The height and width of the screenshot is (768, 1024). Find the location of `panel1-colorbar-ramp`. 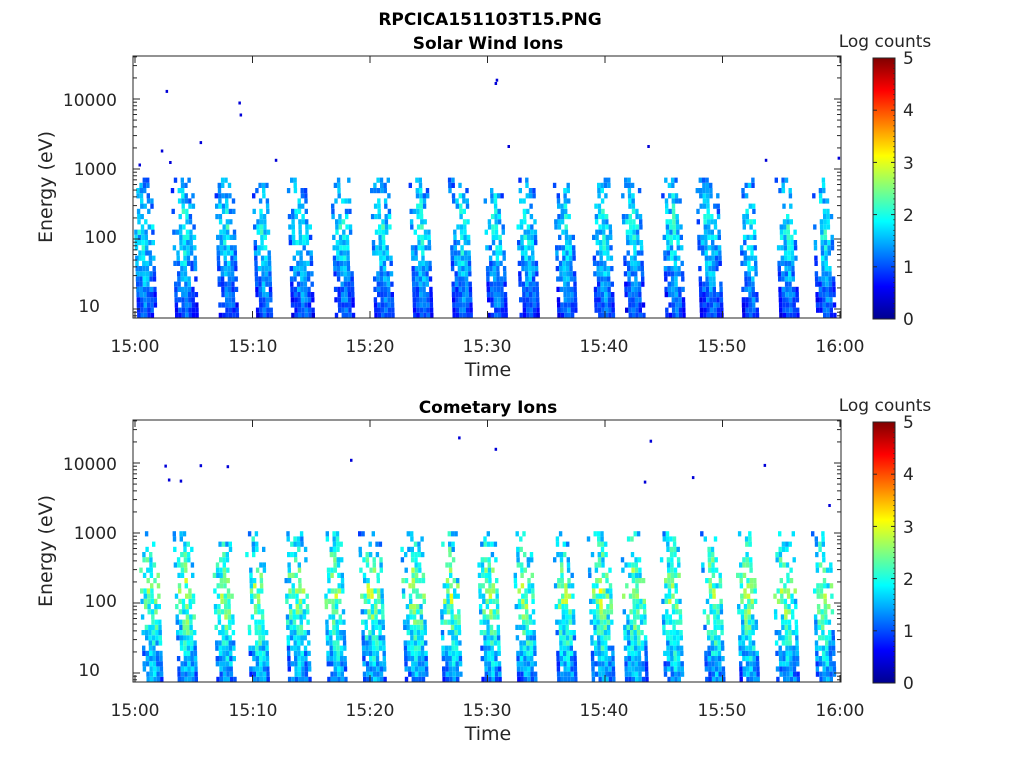

panel1-colorbar-ramp is located at coordinates (884, 188).